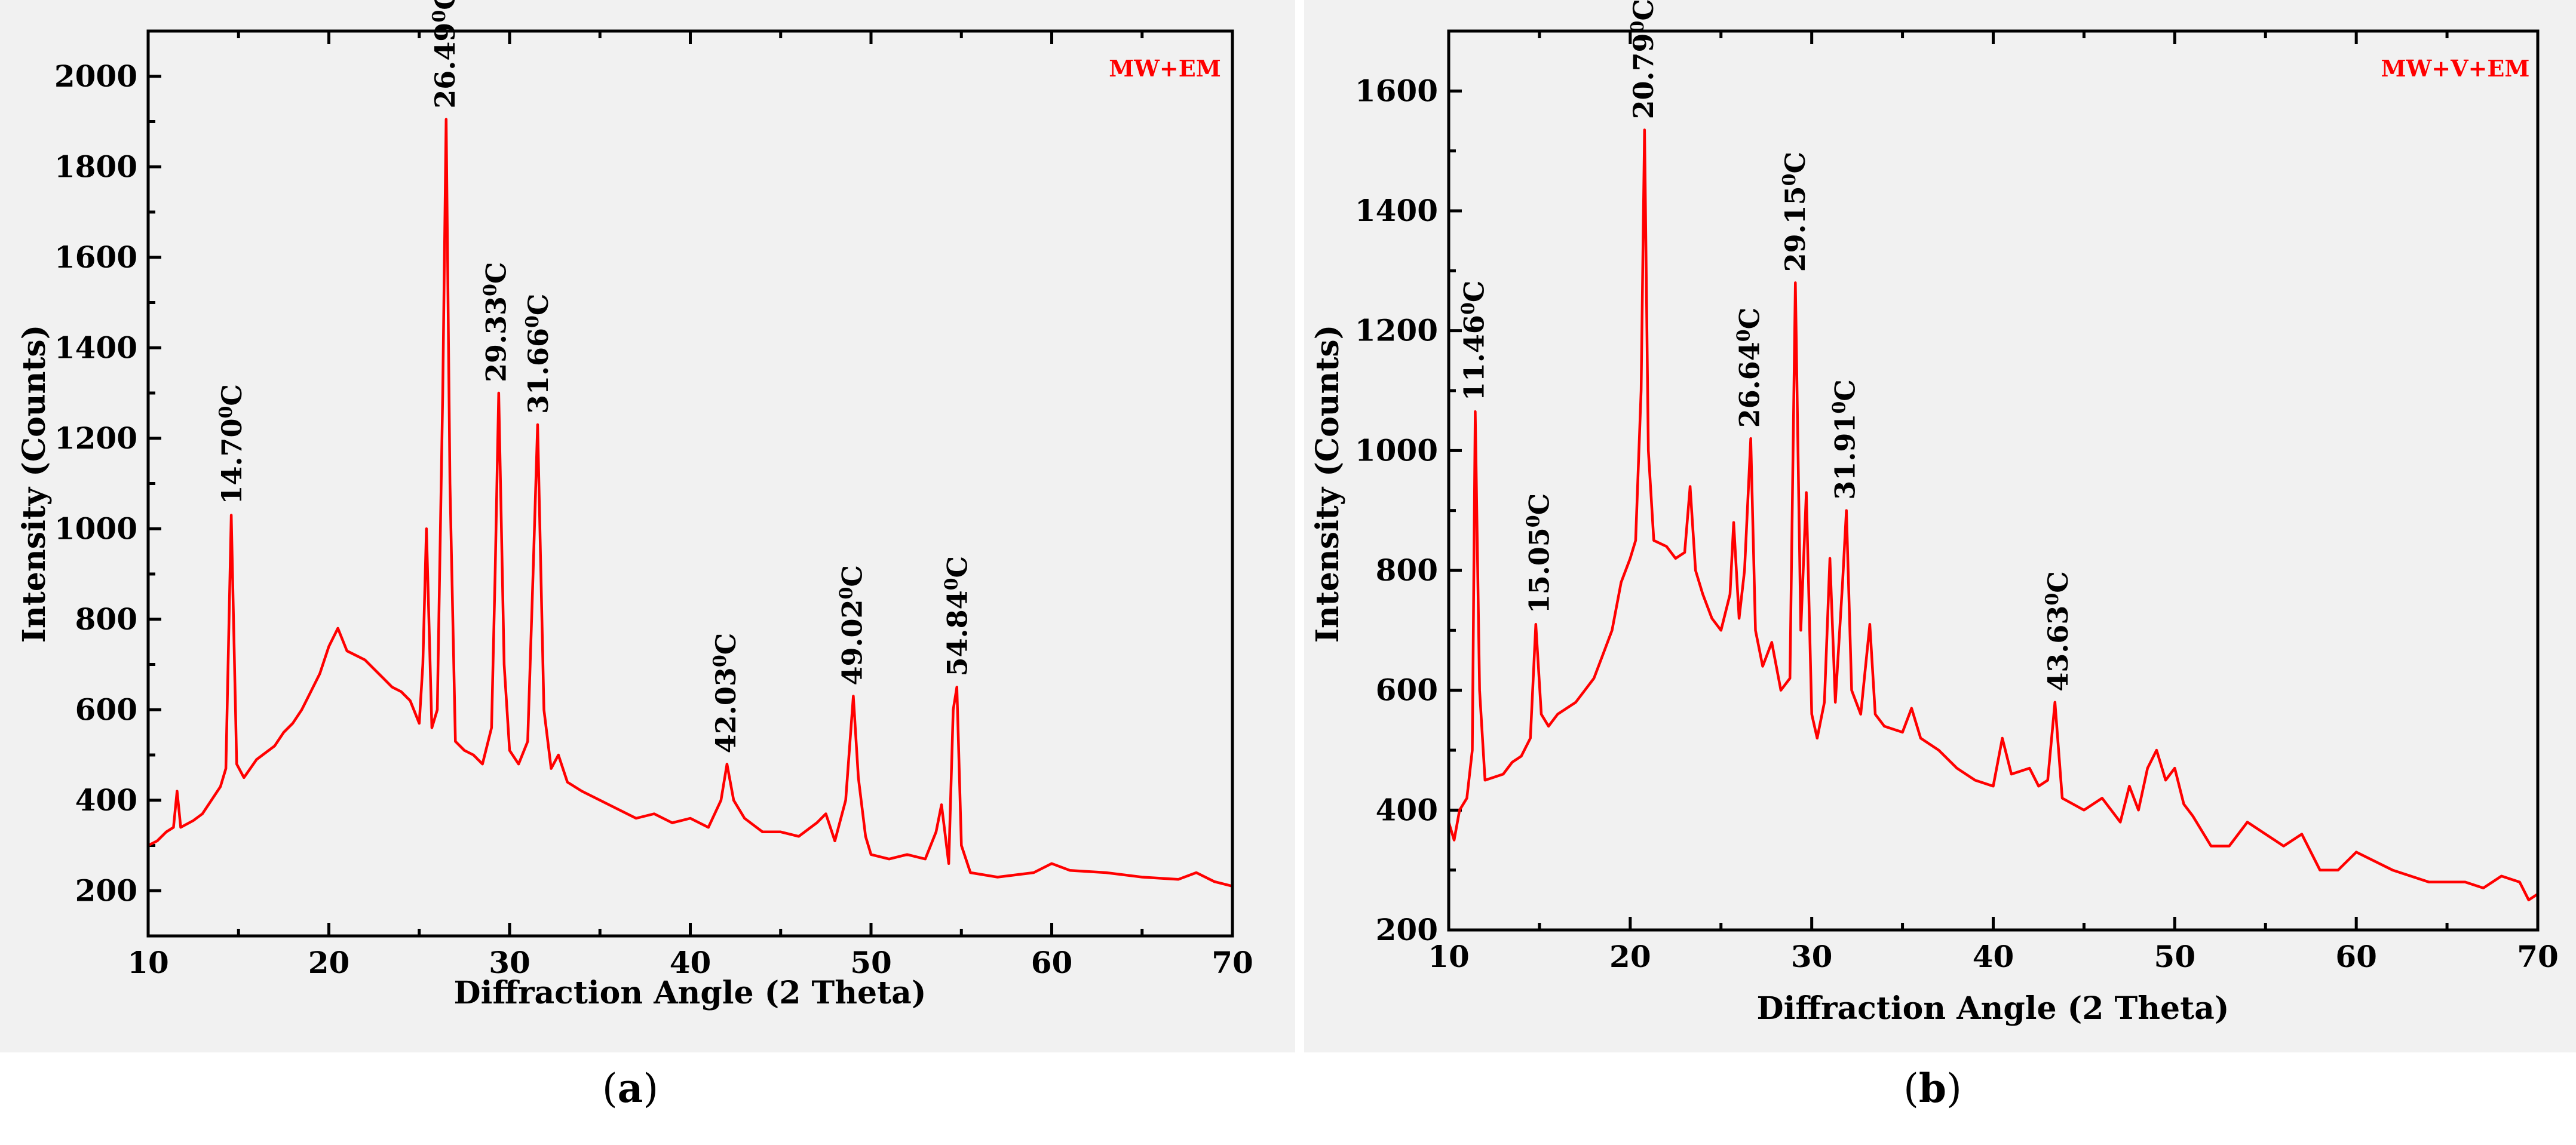 Image resolution: width=2576 pixels, height=1145 pixels. What do you see at coordinates (1396, 210) in the screenshot?
I see `panel-b-y-tick-label: 1400` at bounding box center [1396, 210].